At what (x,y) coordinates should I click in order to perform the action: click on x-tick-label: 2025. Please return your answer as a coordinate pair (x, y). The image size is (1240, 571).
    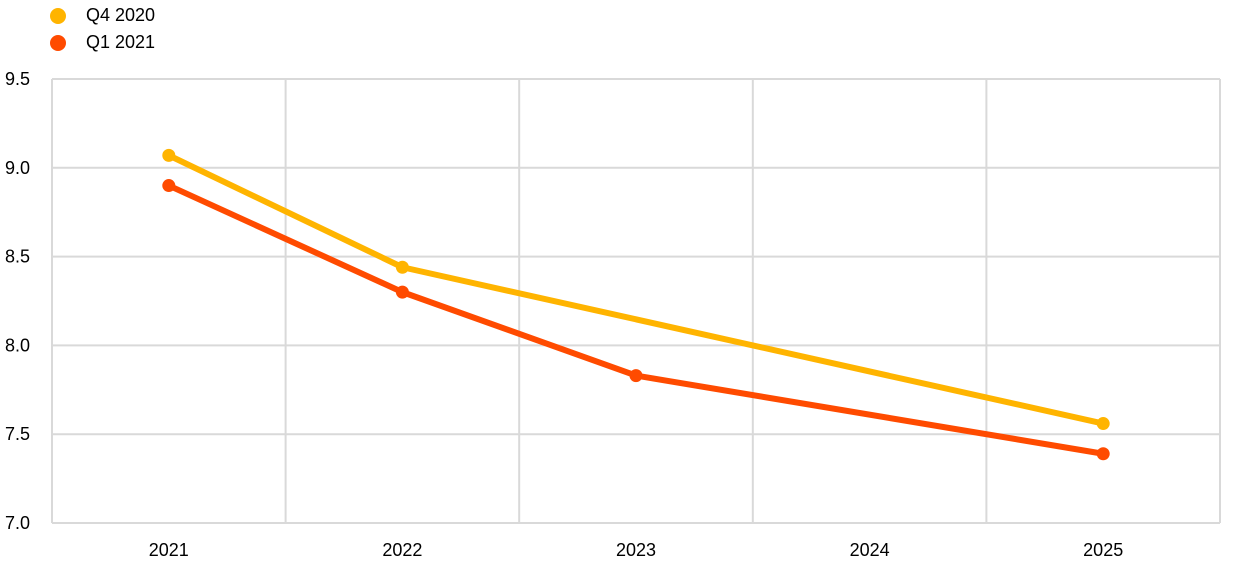
    Looking at the image, I should click on (1103, 550).